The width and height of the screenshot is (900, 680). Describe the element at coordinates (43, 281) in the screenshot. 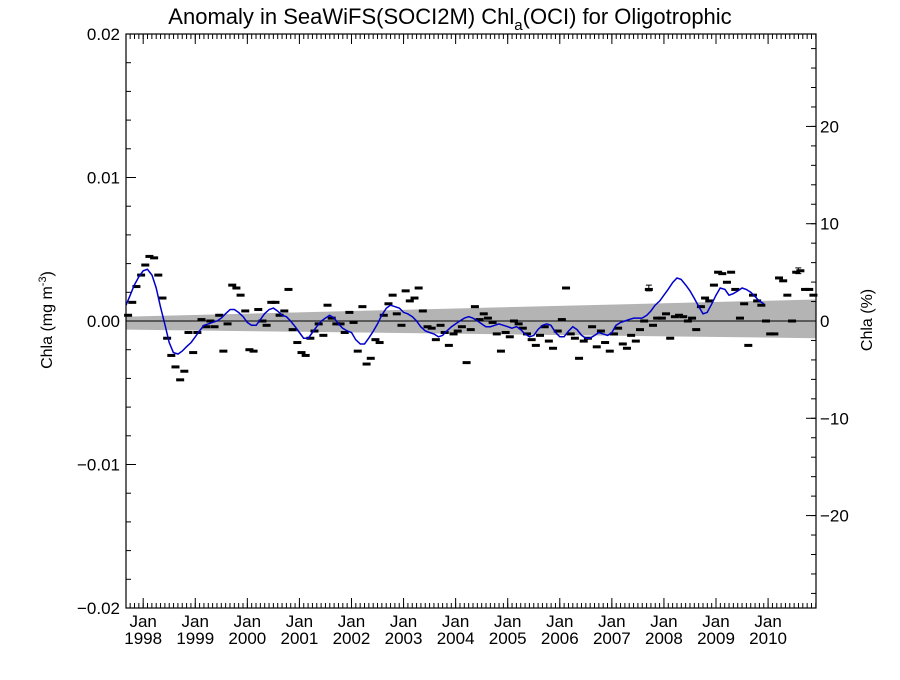

I see `y-axis-left-label-sup: -3` at that location.